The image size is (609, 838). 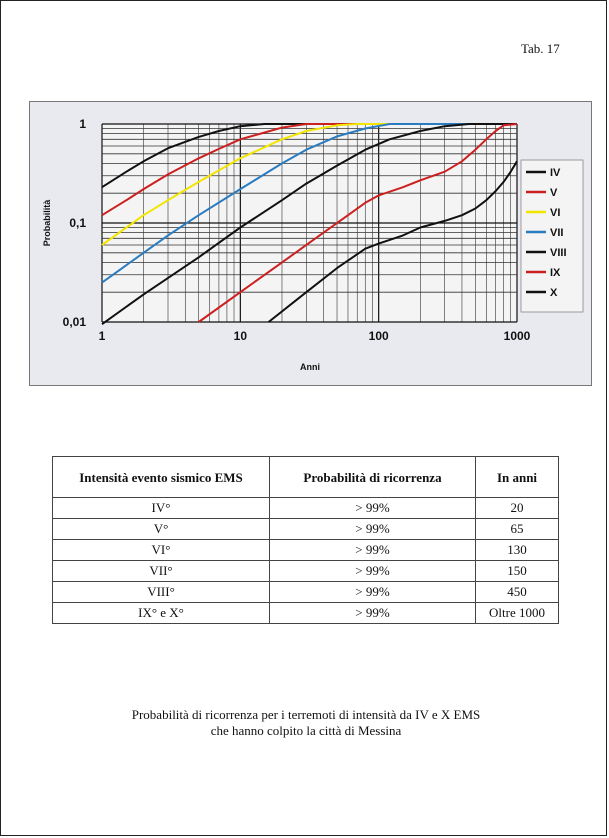 What do you see at coordinates (306, 730) in the screenshot?
I see `caption-line-2: che hanno colpito la città di Messina` at bounding box center [306, 730].